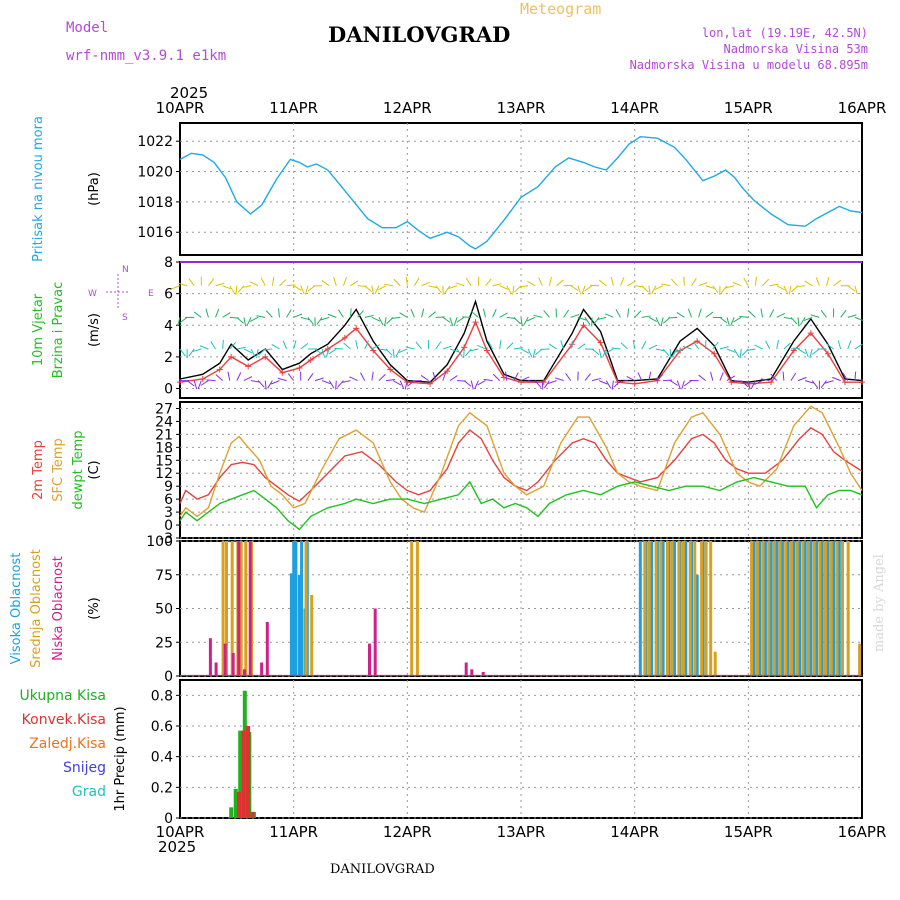  I want to click on compass-w: W, so click(92, 294).